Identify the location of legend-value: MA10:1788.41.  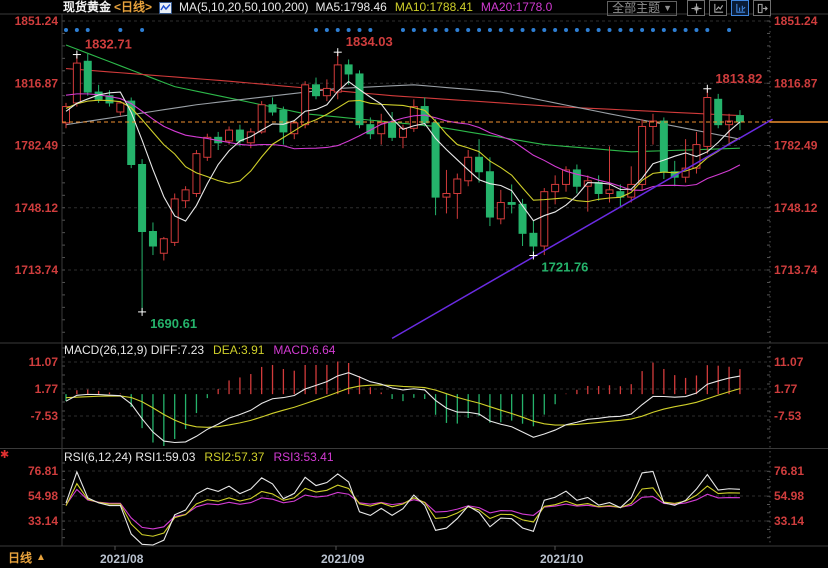
(433, 7).